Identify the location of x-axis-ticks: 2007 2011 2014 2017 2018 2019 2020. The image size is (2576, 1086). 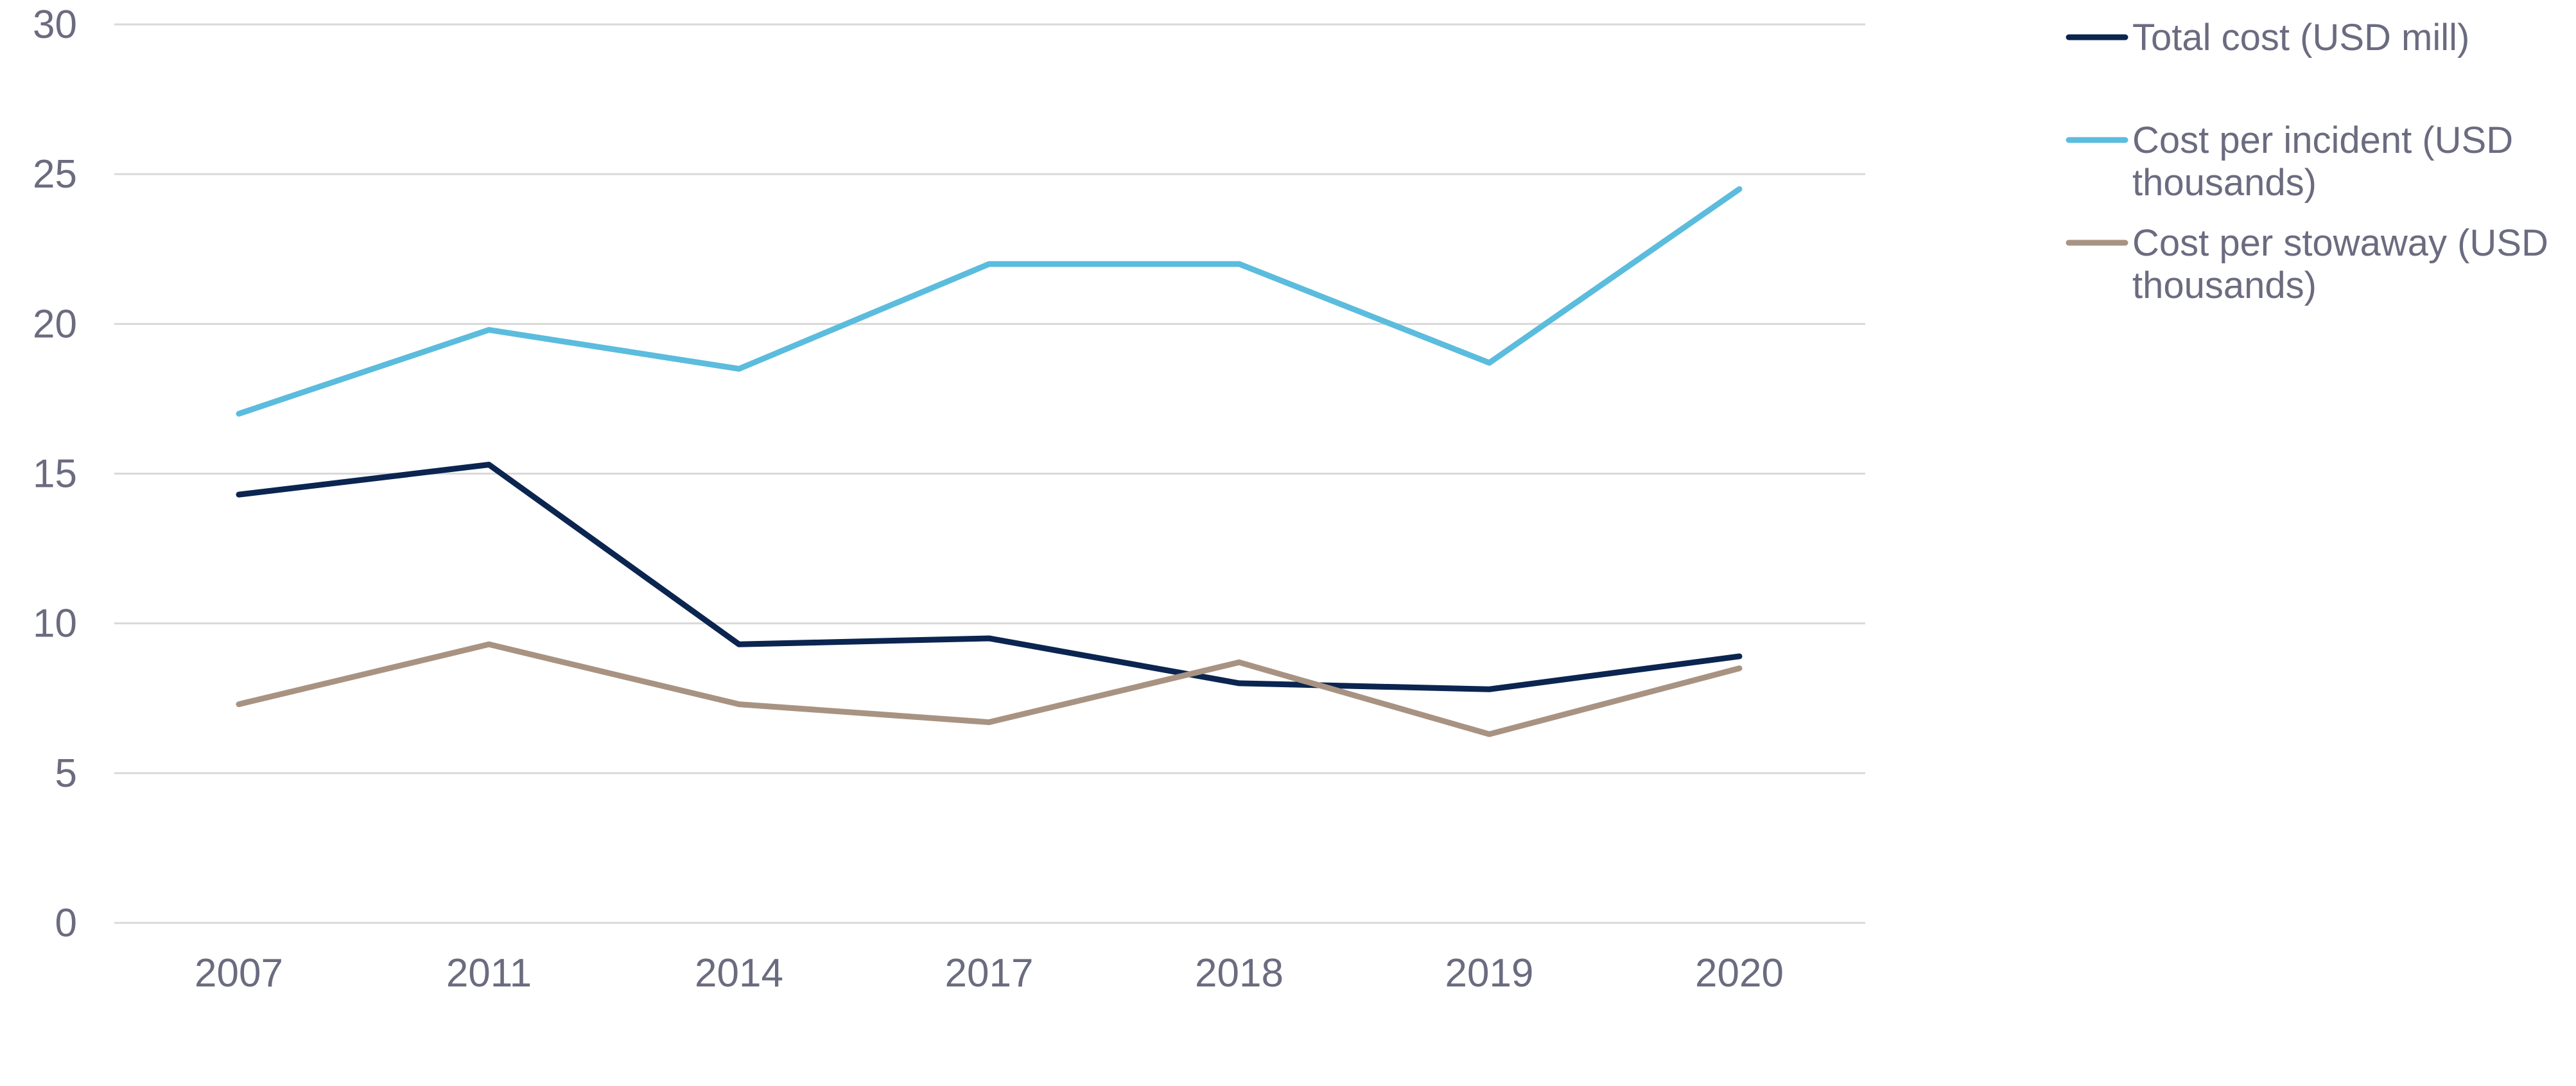
(989, 973).